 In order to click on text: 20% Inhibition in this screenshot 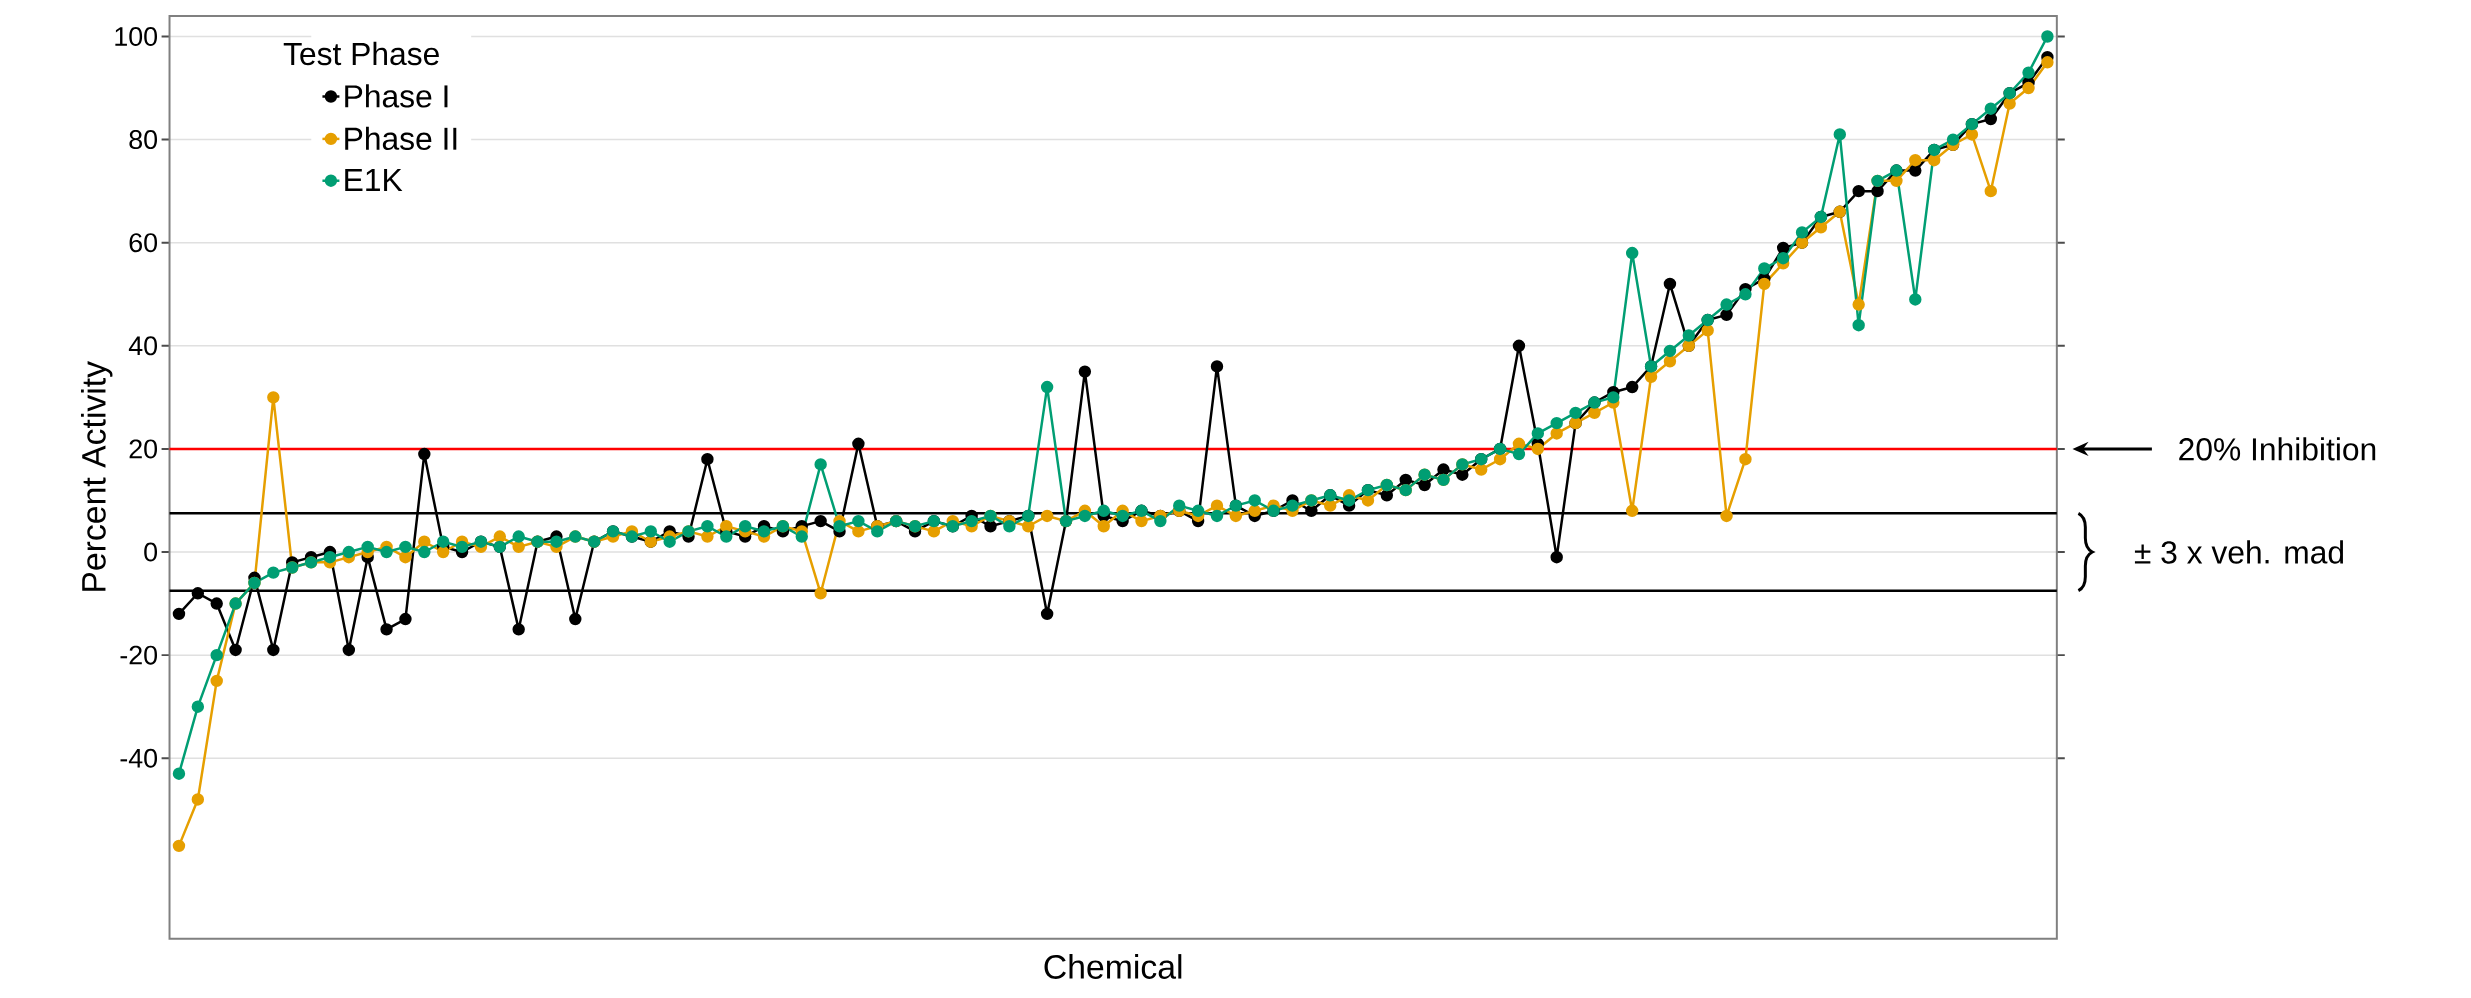, I will do `click(2277, 449)`.